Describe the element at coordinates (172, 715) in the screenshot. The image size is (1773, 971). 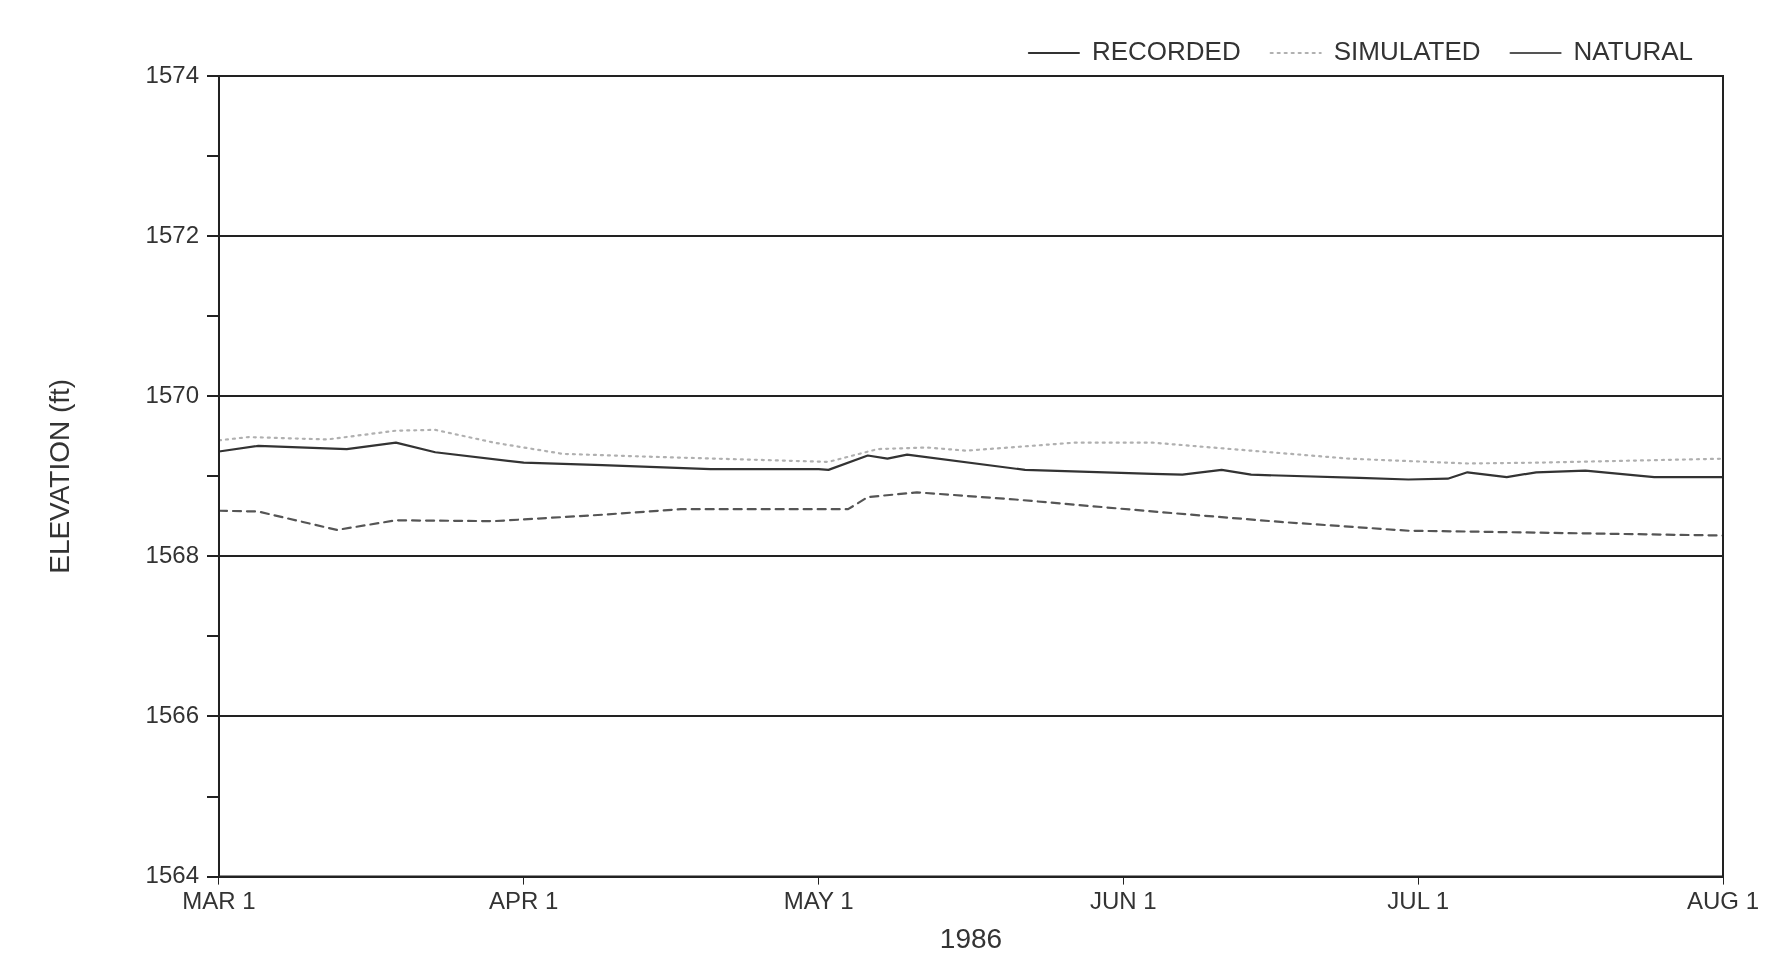
I see `y-tick-label: 1566` at that location.